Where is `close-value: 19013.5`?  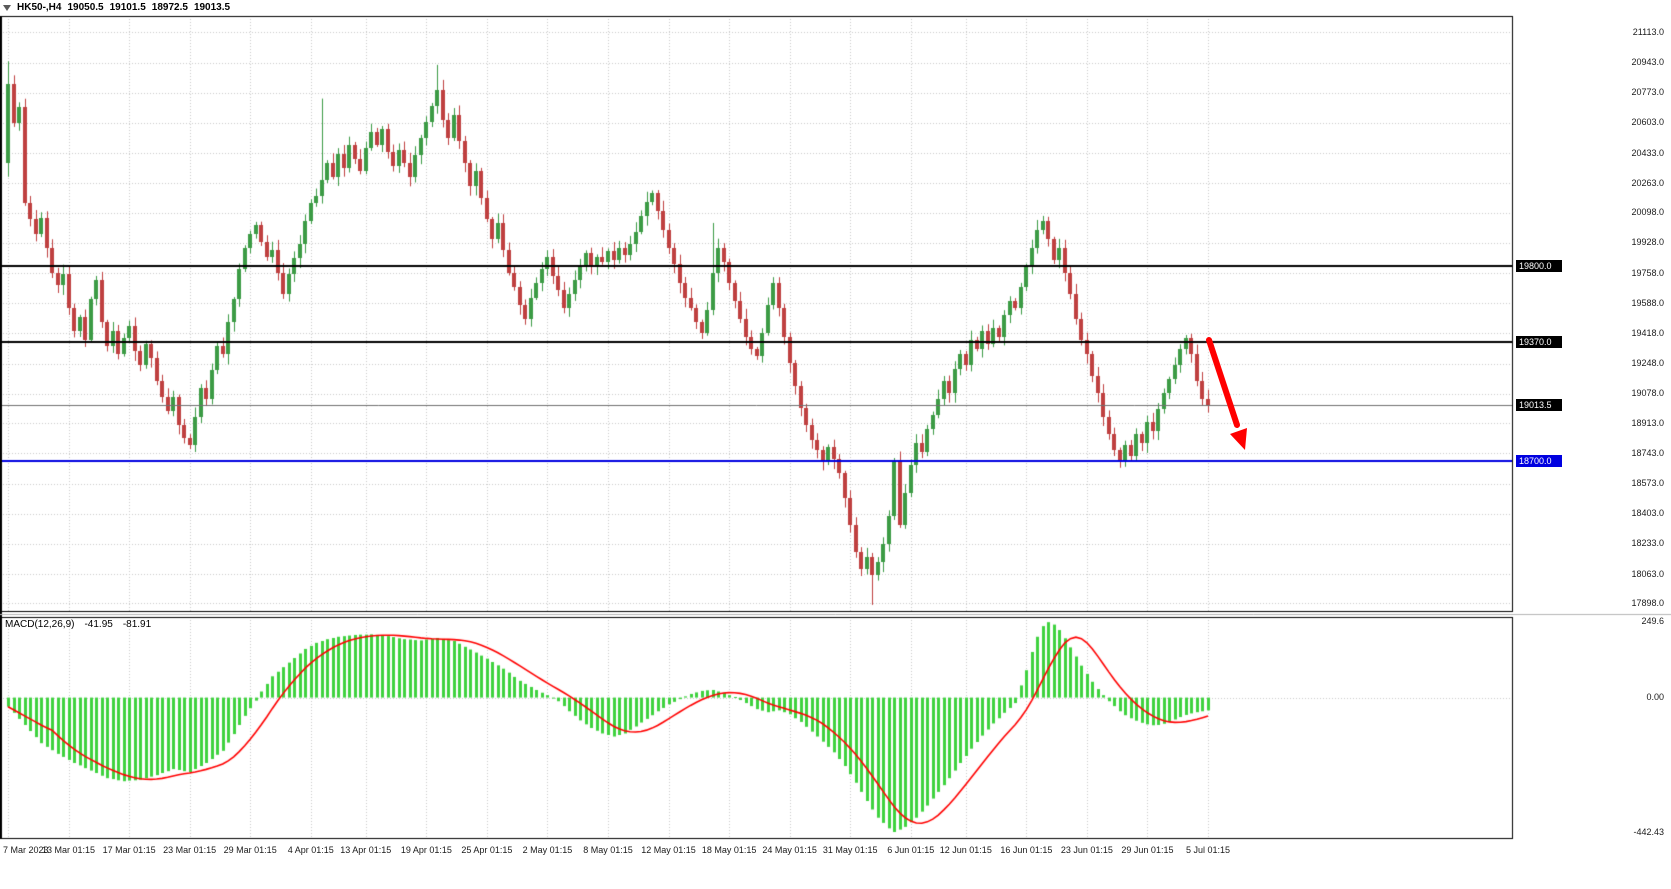 close-value: 19013.5 is located at coordinates (212, 7).